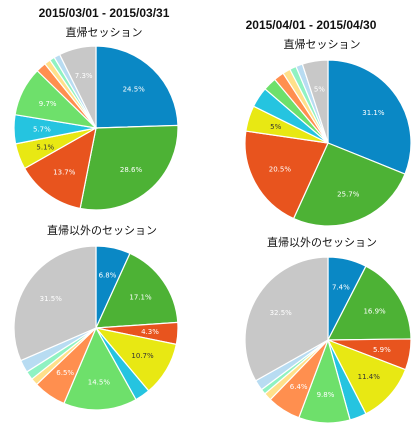  Describe the element at coordinates (99, 383) in the screenshot. I see `slice-label: 14.5%` at that location.